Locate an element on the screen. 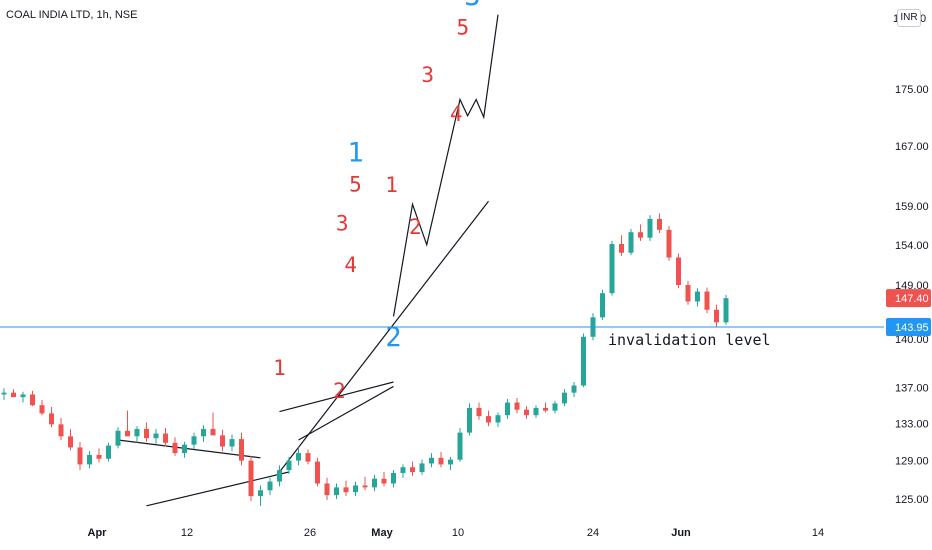  x-tick-label: 10 is located at coordinates (458, 533).